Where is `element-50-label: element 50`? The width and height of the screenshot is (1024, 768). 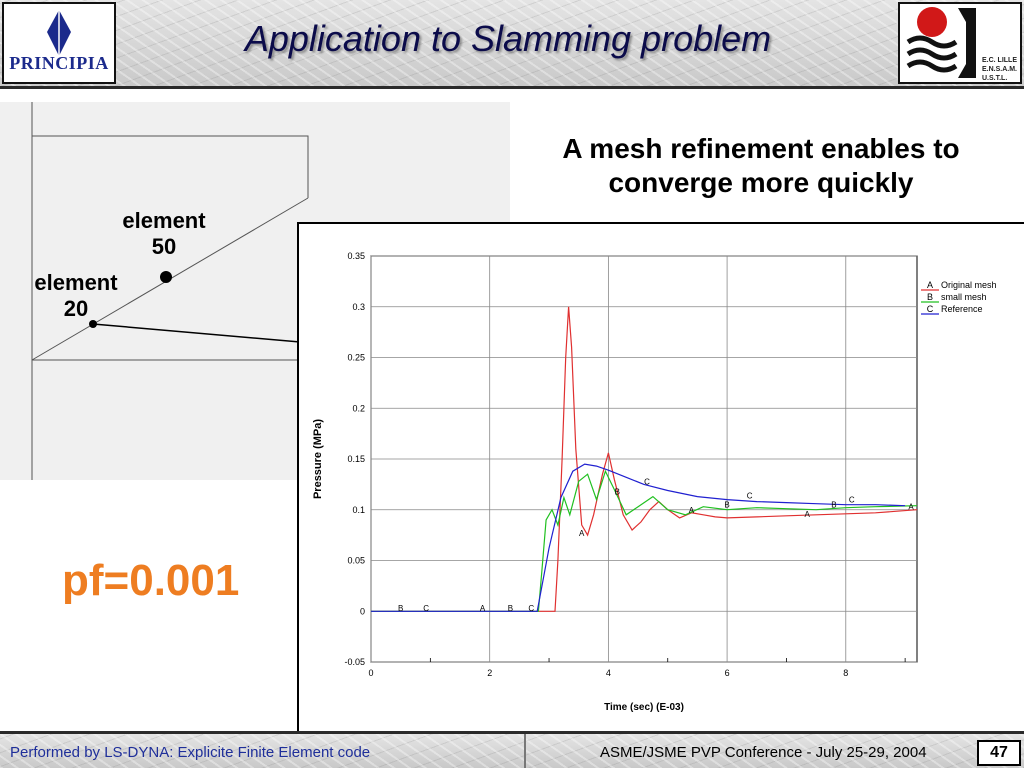
element-50-label: element 50 is located at coordinates (164, 233).